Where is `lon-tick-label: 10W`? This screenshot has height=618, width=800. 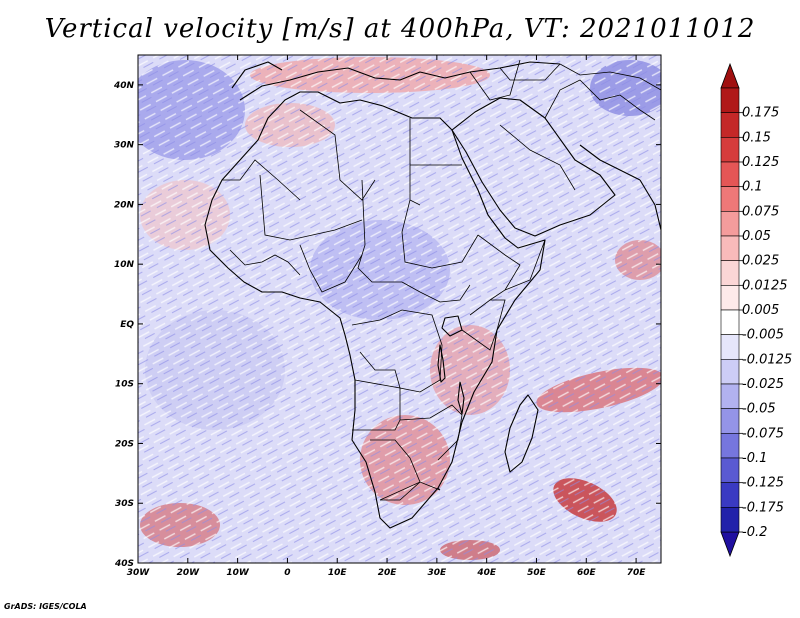
lon-tick-label: 10W is located at coordinates (238, 573).